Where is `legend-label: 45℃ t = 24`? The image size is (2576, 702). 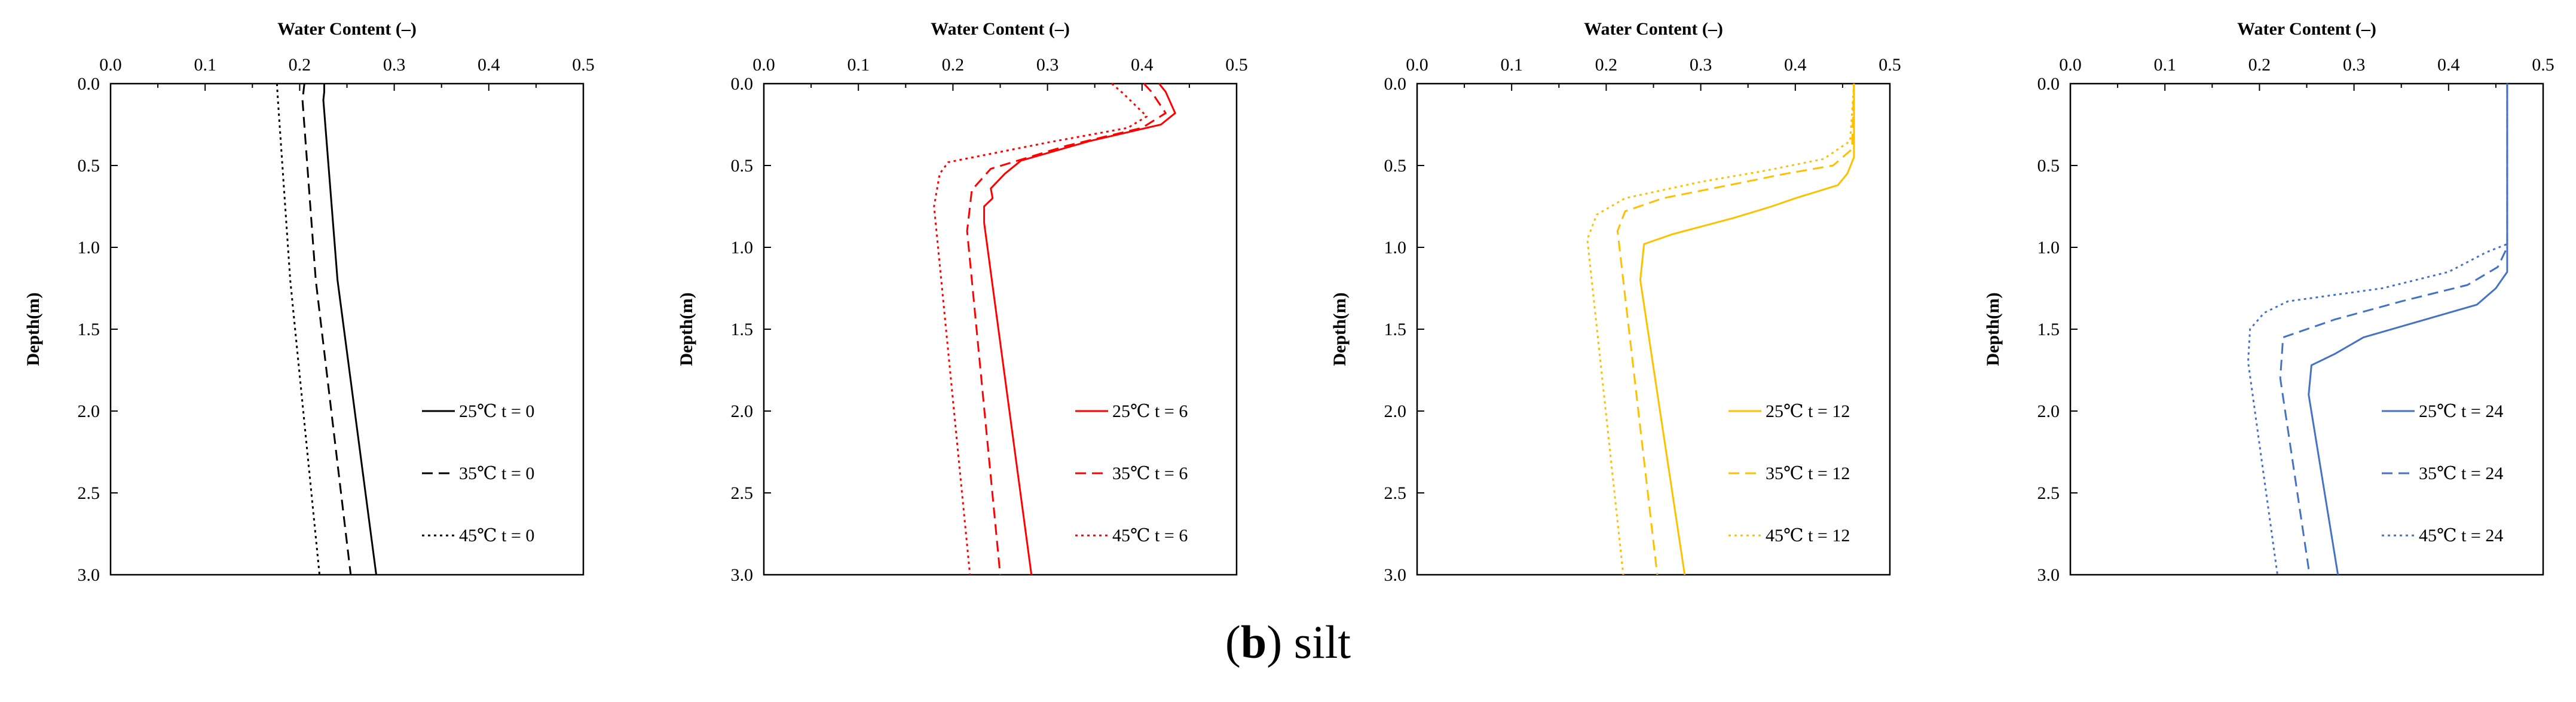 legend-label: 45℃ t = 24 is located at coordinates (2461, 535).